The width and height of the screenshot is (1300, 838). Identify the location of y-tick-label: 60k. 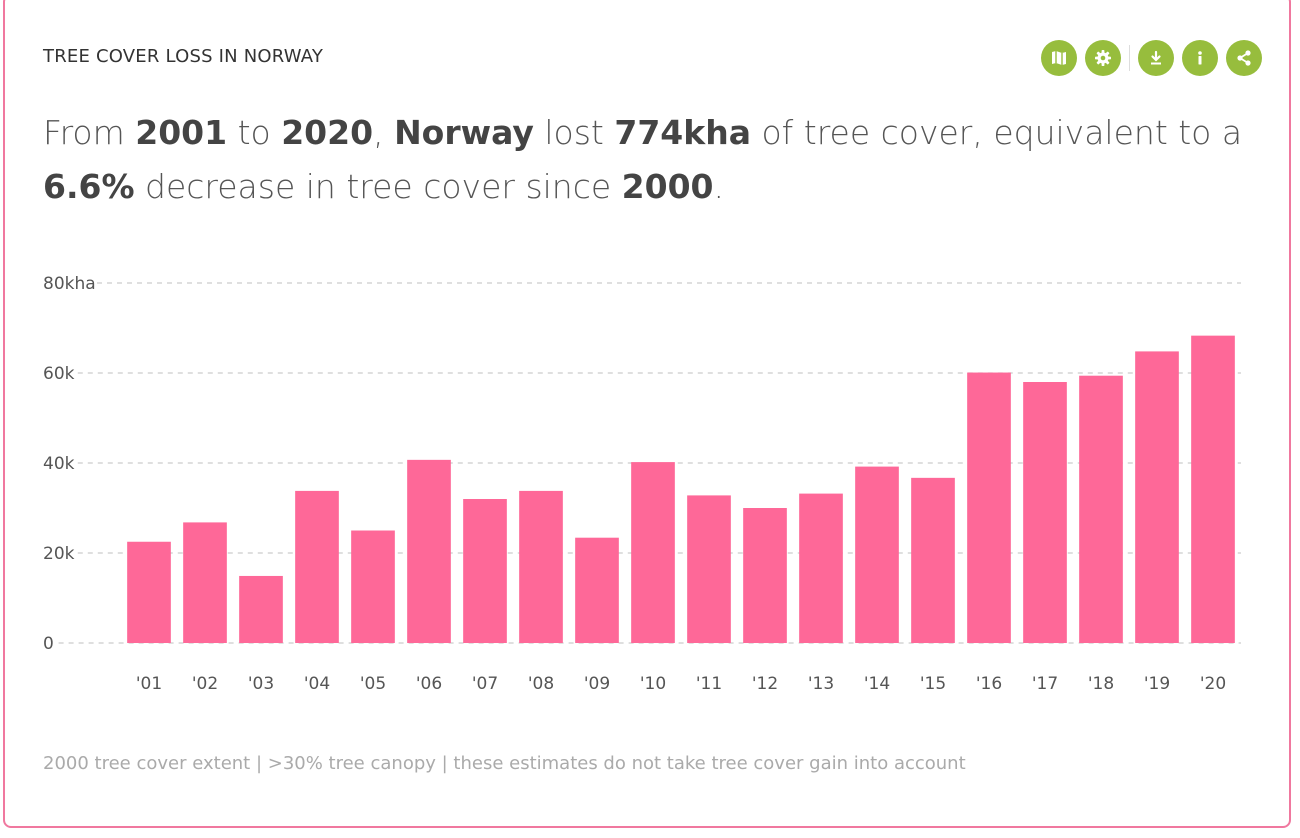
(59, 374).